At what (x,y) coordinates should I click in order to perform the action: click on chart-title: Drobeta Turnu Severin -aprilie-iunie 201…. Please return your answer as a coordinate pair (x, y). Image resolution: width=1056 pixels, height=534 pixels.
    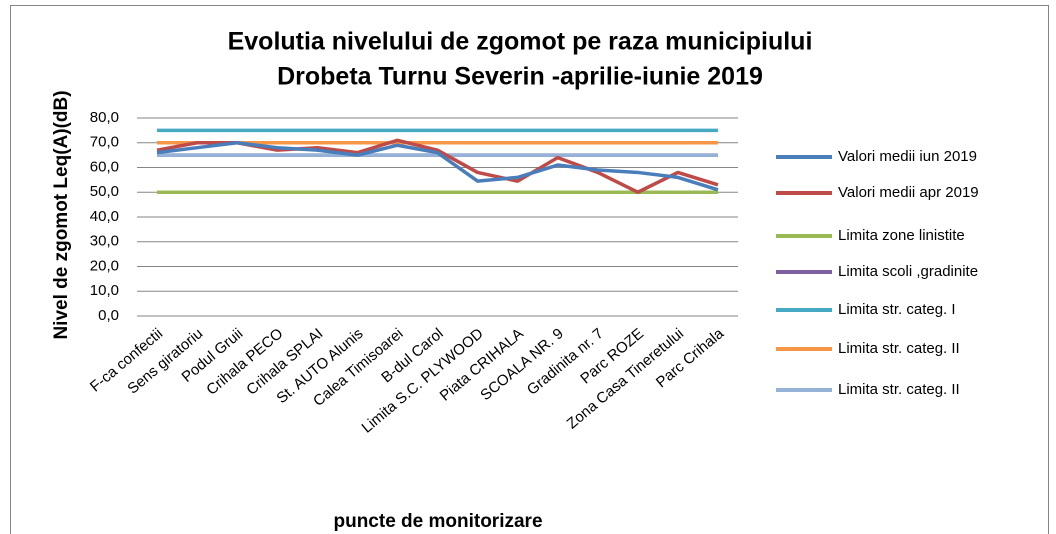
    Looking at the image, I should click on (520, 77).